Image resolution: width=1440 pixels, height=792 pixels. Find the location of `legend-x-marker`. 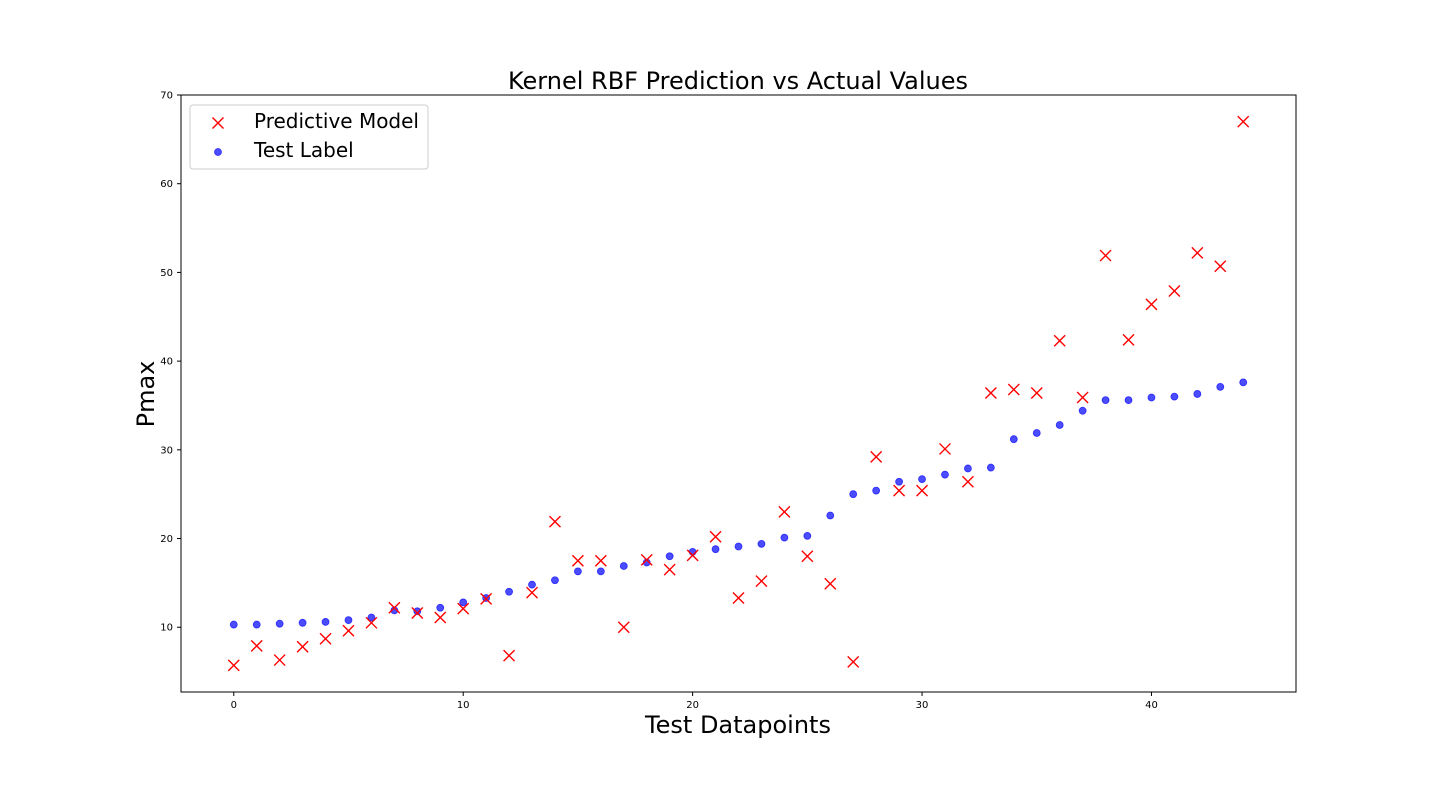

legend-x-marker is located at coordinates (218, 123).